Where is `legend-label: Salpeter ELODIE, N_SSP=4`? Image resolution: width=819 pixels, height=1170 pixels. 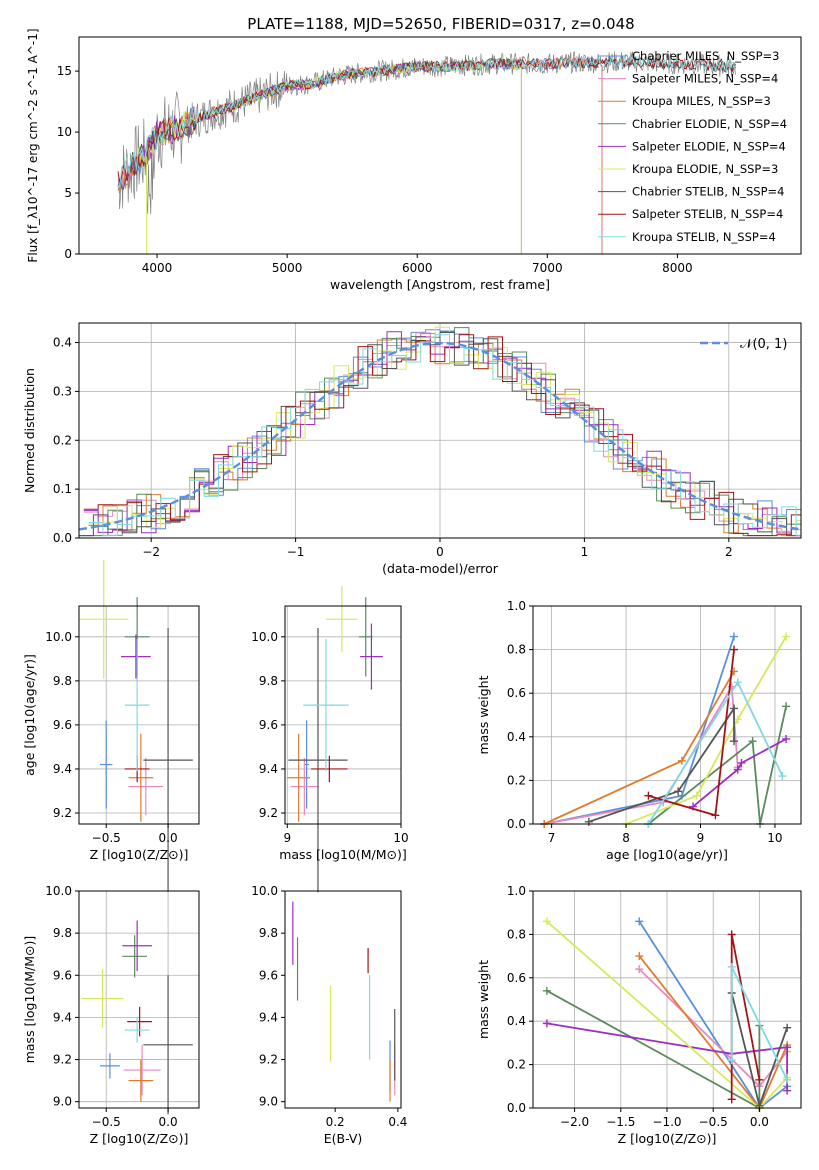 legend-label: Salpeter ELODIE, N_SSP=4 is located at coordinates (709, 146).